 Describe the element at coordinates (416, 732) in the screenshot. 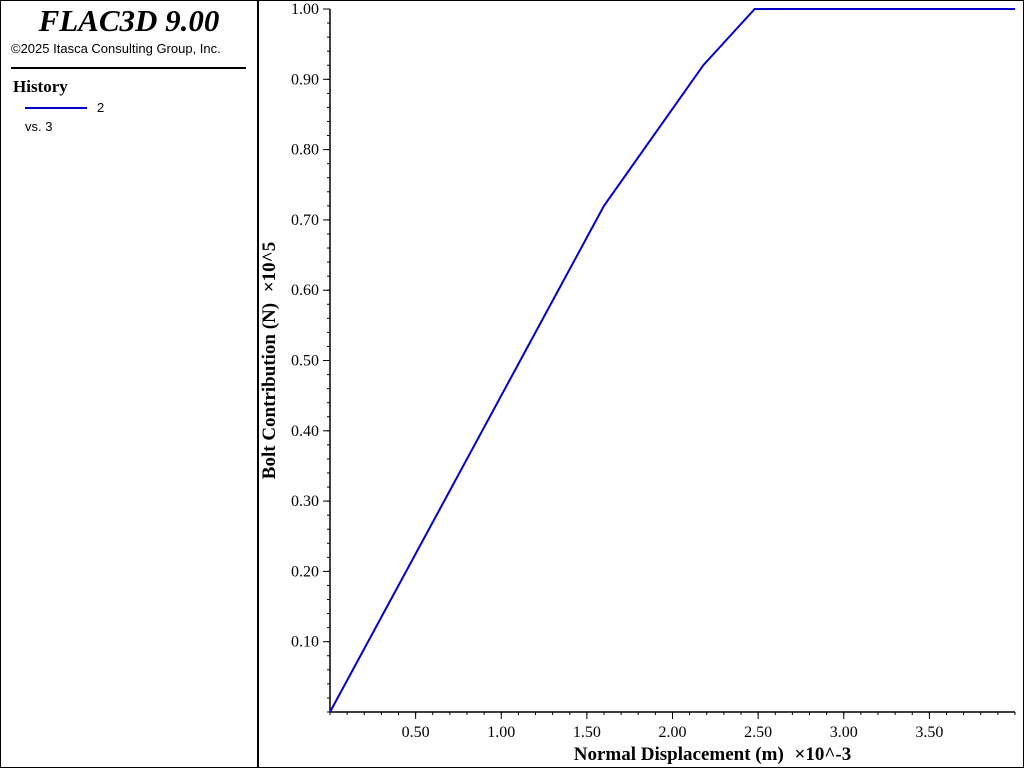

I see `x-tick-label: 0.50` at that location.